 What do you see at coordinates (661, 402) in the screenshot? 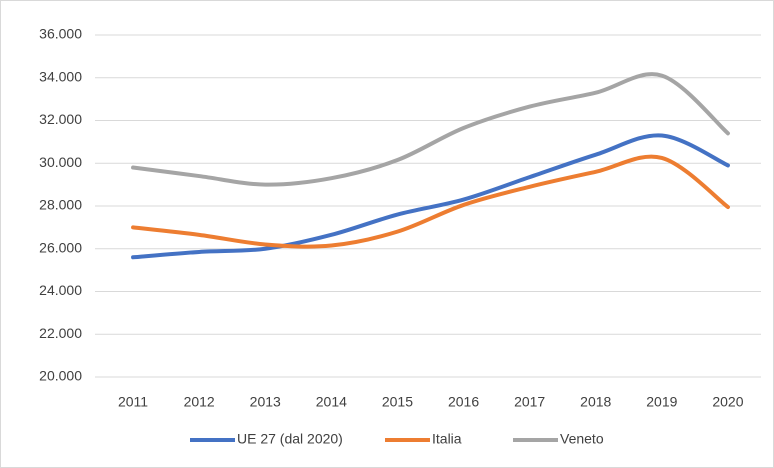
I see `x-tick-label: 2019` at bounding box center [661, 402].